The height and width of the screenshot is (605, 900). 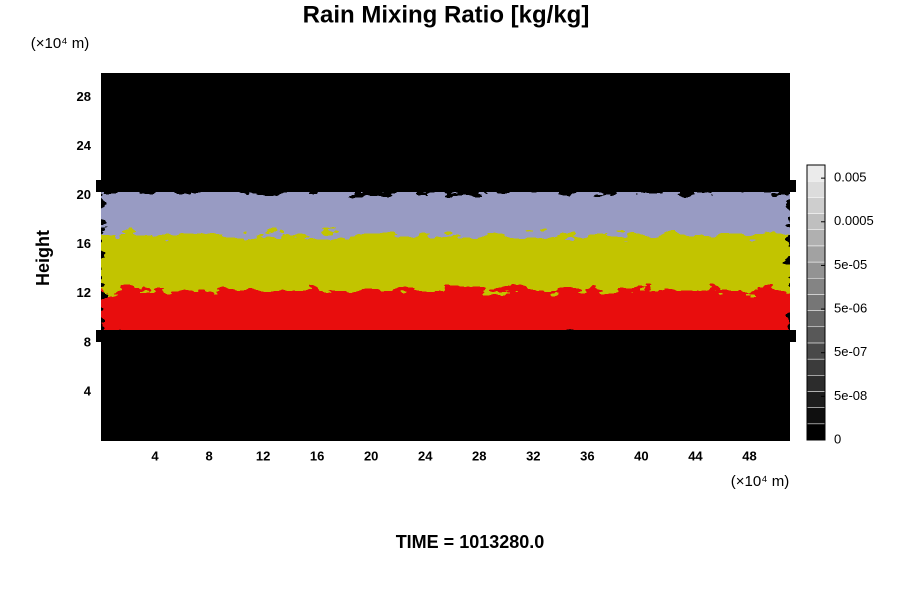 What do you see at coordinates (749, 455) in the screenshot?
I see `x-tick-label: 48` at bounding box center [749, 455].